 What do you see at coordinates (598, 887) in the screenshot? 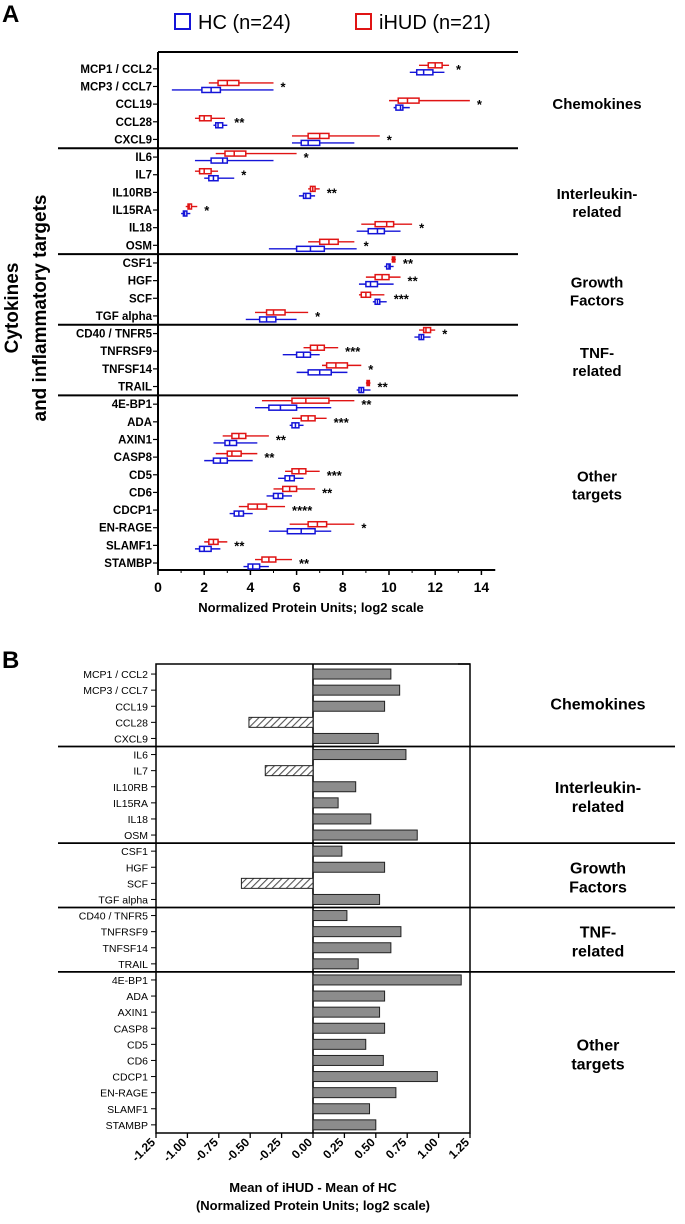
I see `group-label: Factors` at bounding box center [598, 887].